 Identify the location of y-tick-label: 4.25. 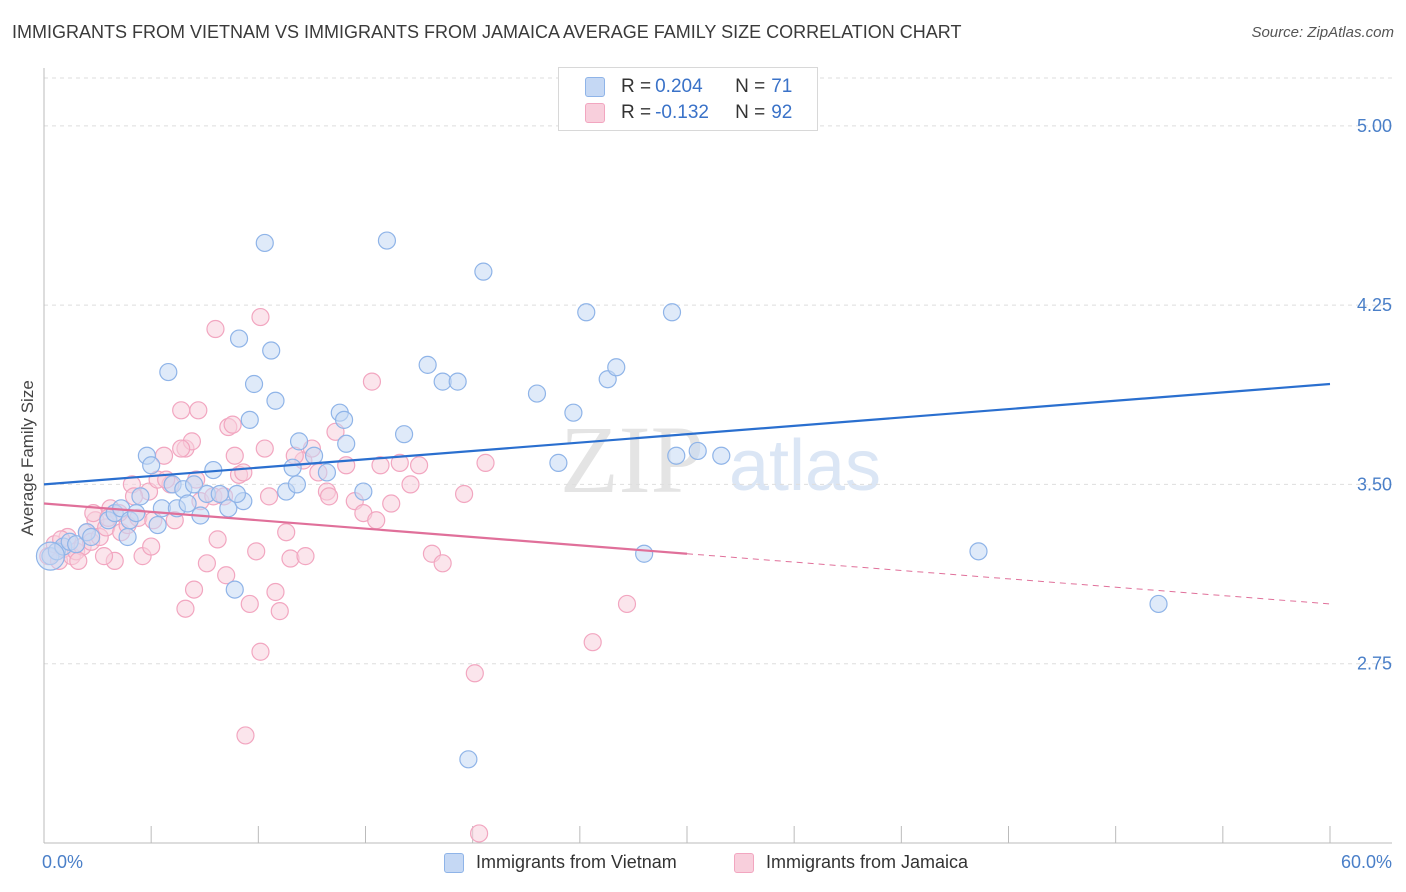
(1374, 305).